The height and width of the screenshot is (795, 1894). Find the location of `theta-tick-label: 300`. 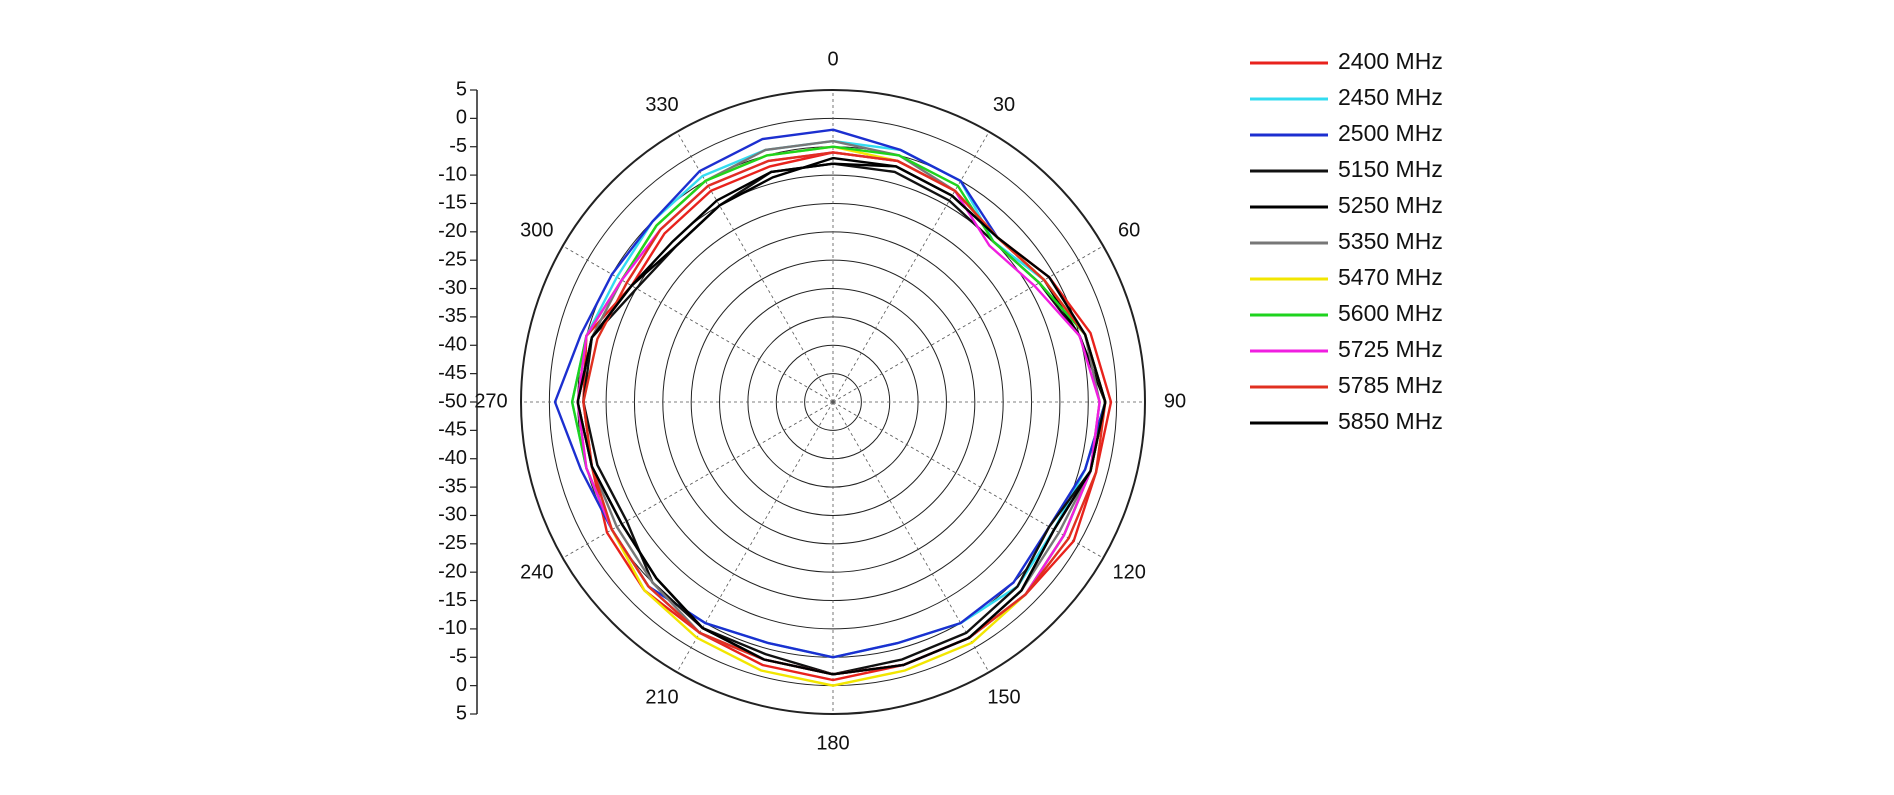

theta-tick-label: 300 is located at coordinates (536, 230).